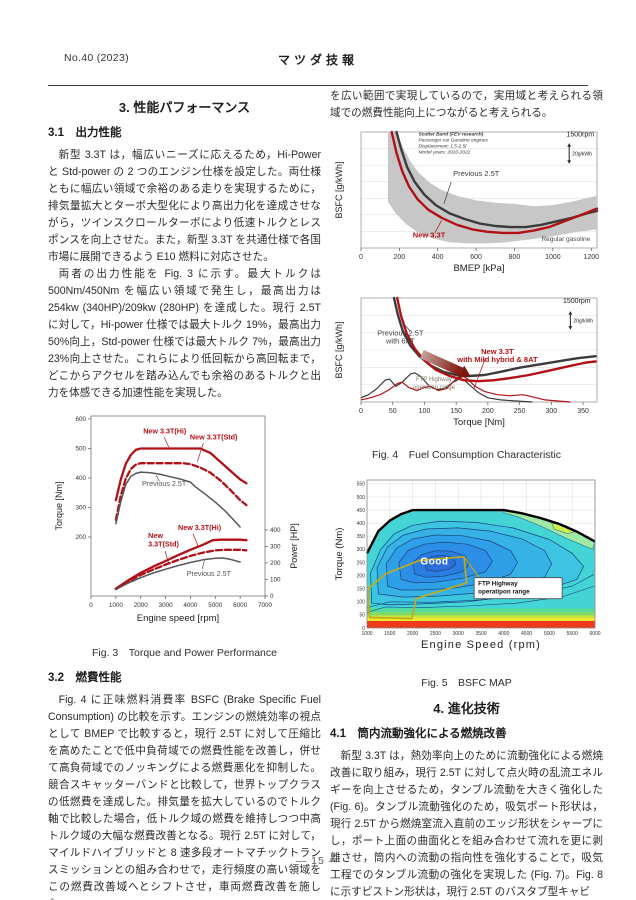 The width and height of the screenshot is (636, 900). I want to click on svg-text: 4000, so click(190, 605).